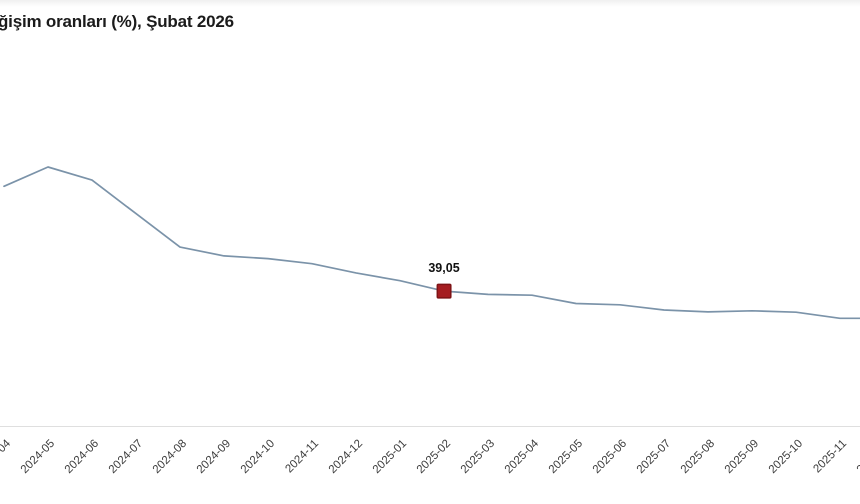 The height and width of the screenshot is (504, 860). Describe the element at coordinates (742, 457) in the screenshot. I see `x-axis-label: 2025-09` at that location.